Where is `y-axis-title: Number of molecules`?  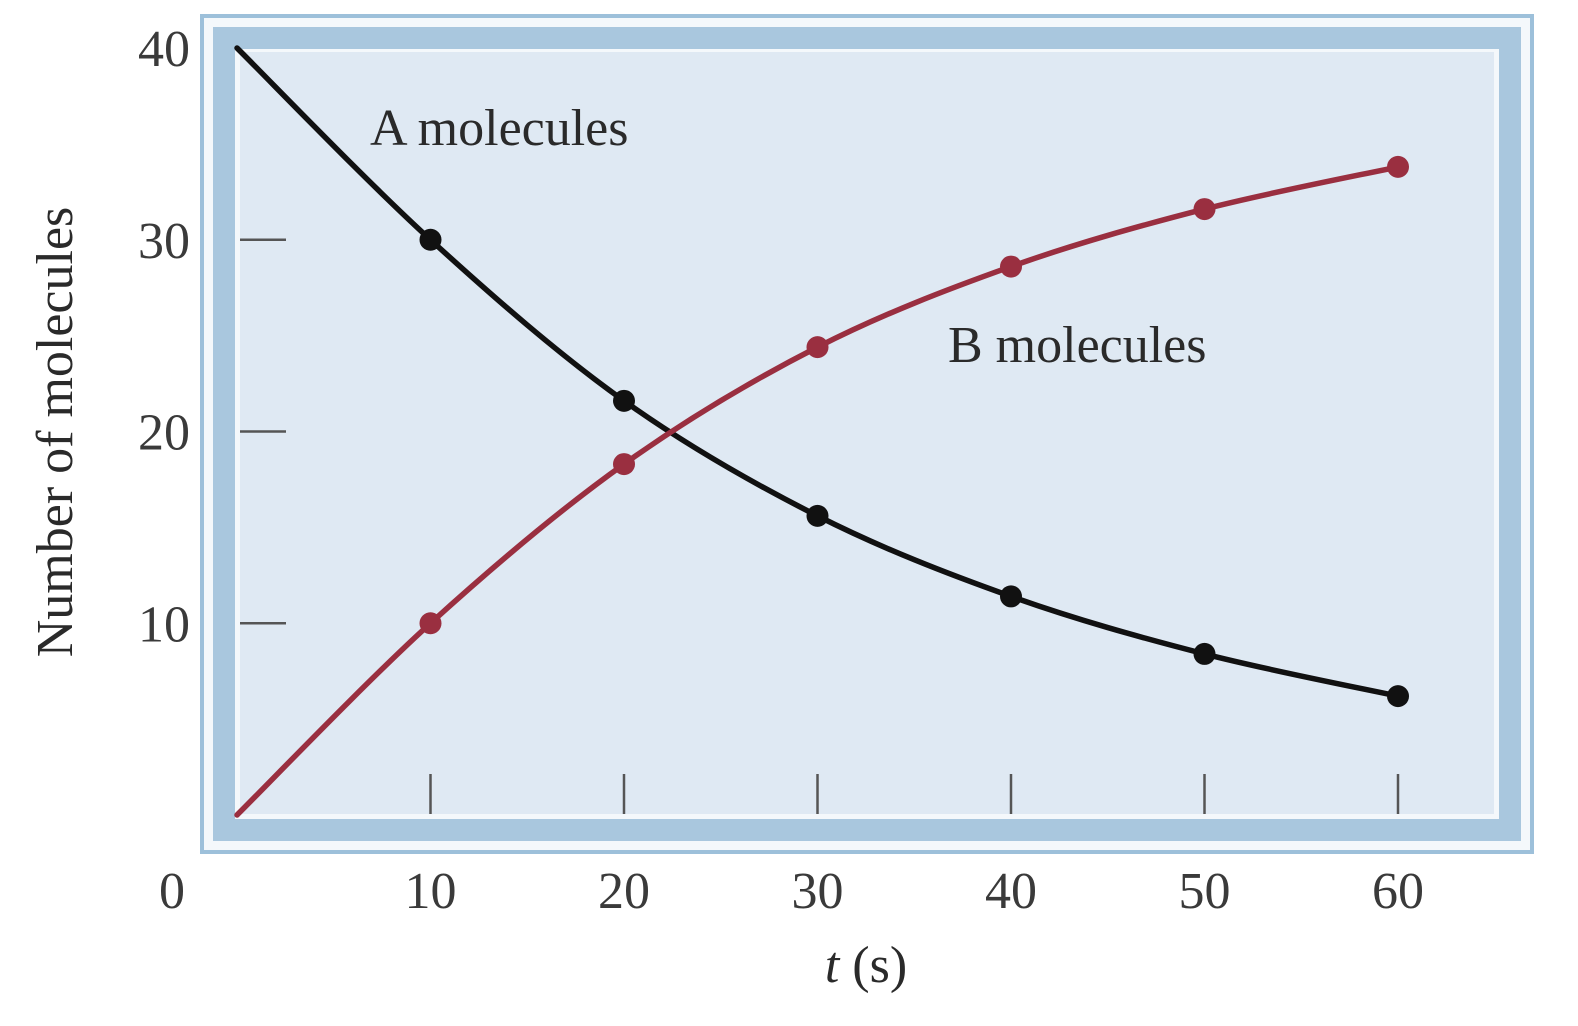
y-axis-title: Number of molecules is located at coordinates (55, 432).